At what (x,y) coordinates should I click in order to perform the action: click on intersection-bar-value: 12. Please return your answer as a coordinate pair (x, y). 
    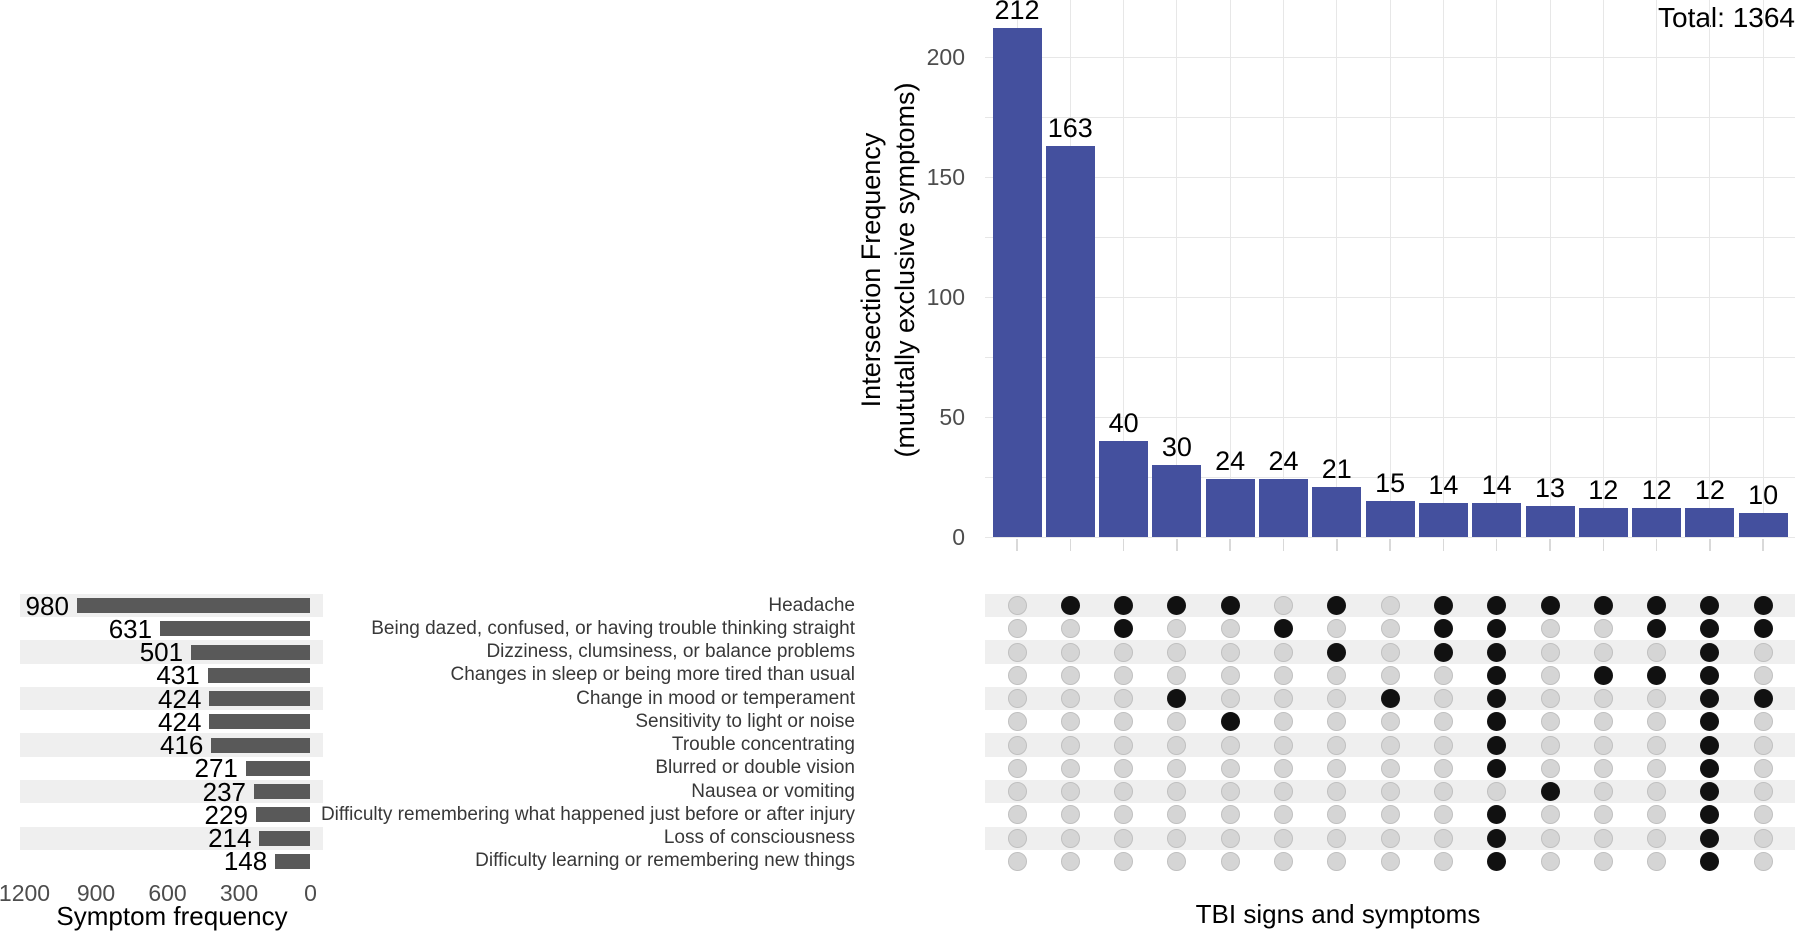
    Looking at the image, I should click on (1603, 490).